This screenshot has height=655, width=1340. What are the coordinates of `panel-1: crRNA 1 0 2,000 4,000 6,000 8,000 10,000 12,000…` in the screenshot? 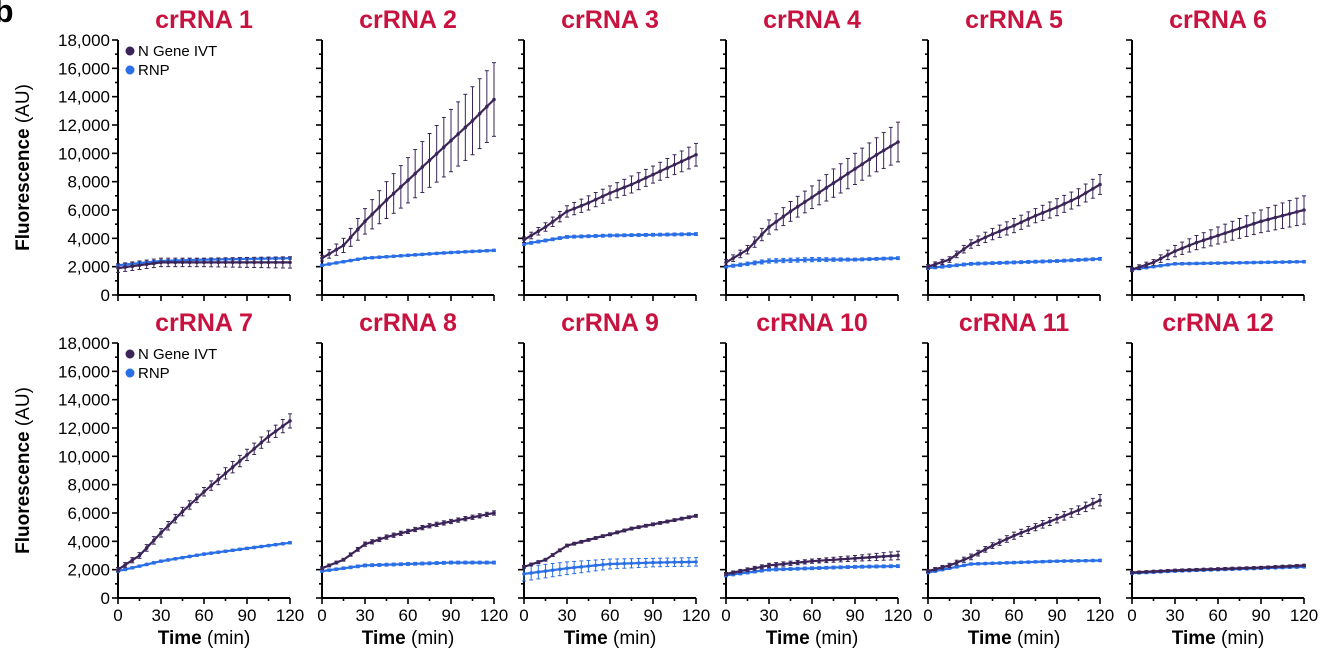 It's located at (152, 155).